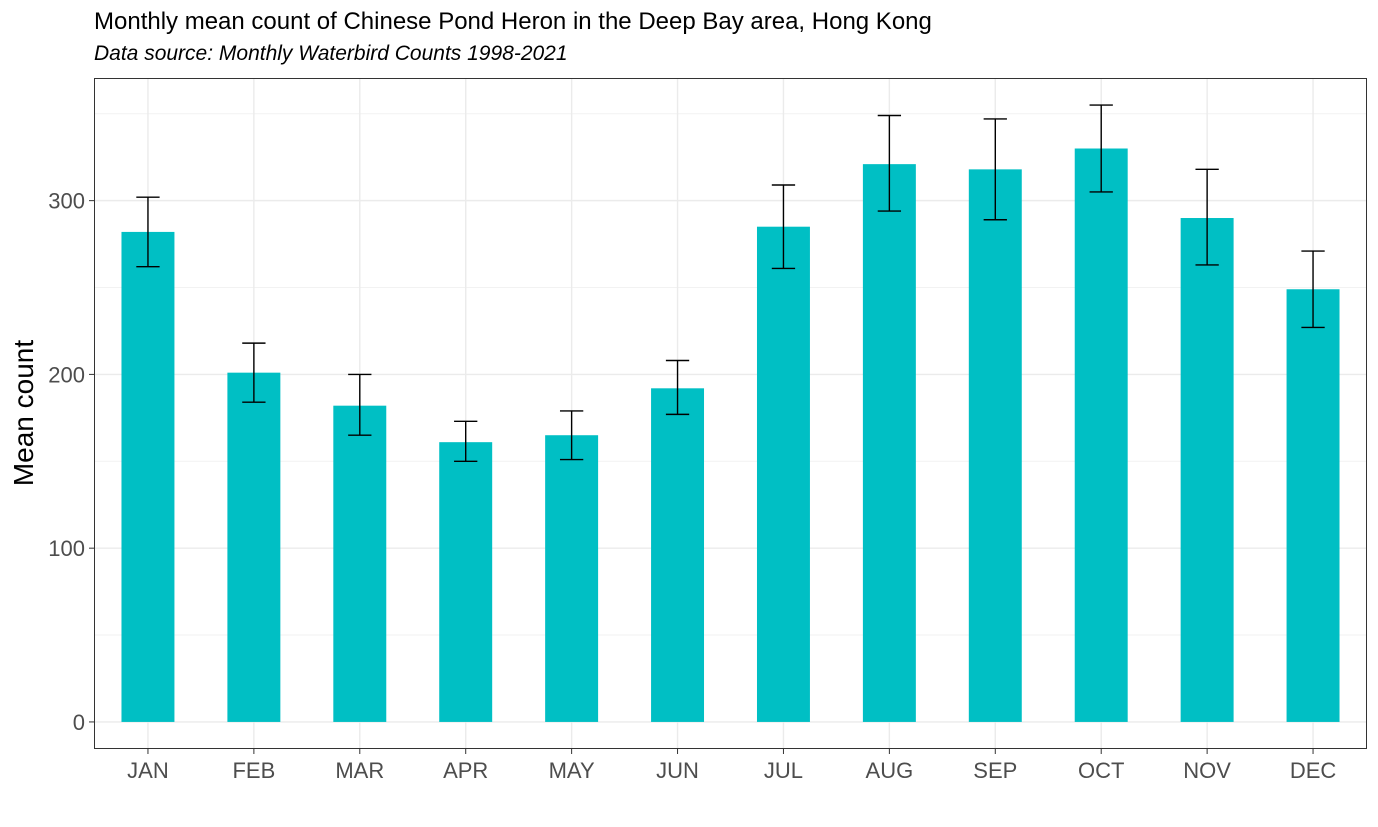 The image size is (1378, 827). Describe the element at coordinates (677, 770) in the screenshot. I see `x-tick-label-jun: JUN` at that location.